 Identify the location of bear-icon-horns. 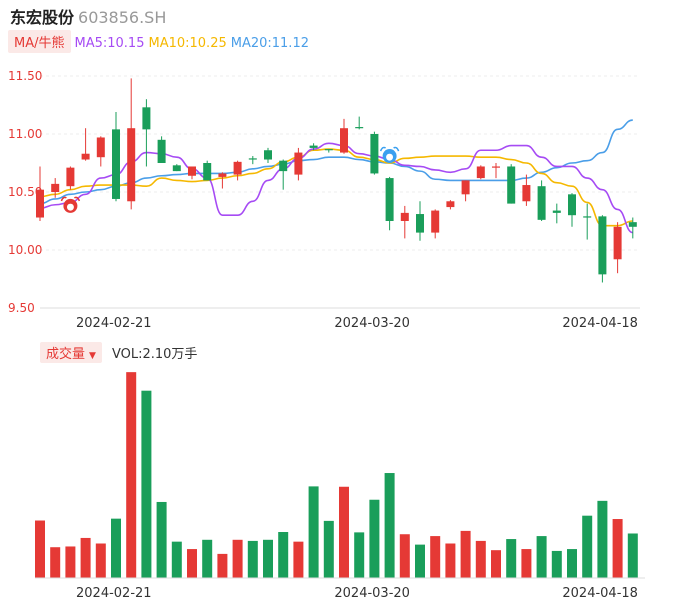
(389, 149).